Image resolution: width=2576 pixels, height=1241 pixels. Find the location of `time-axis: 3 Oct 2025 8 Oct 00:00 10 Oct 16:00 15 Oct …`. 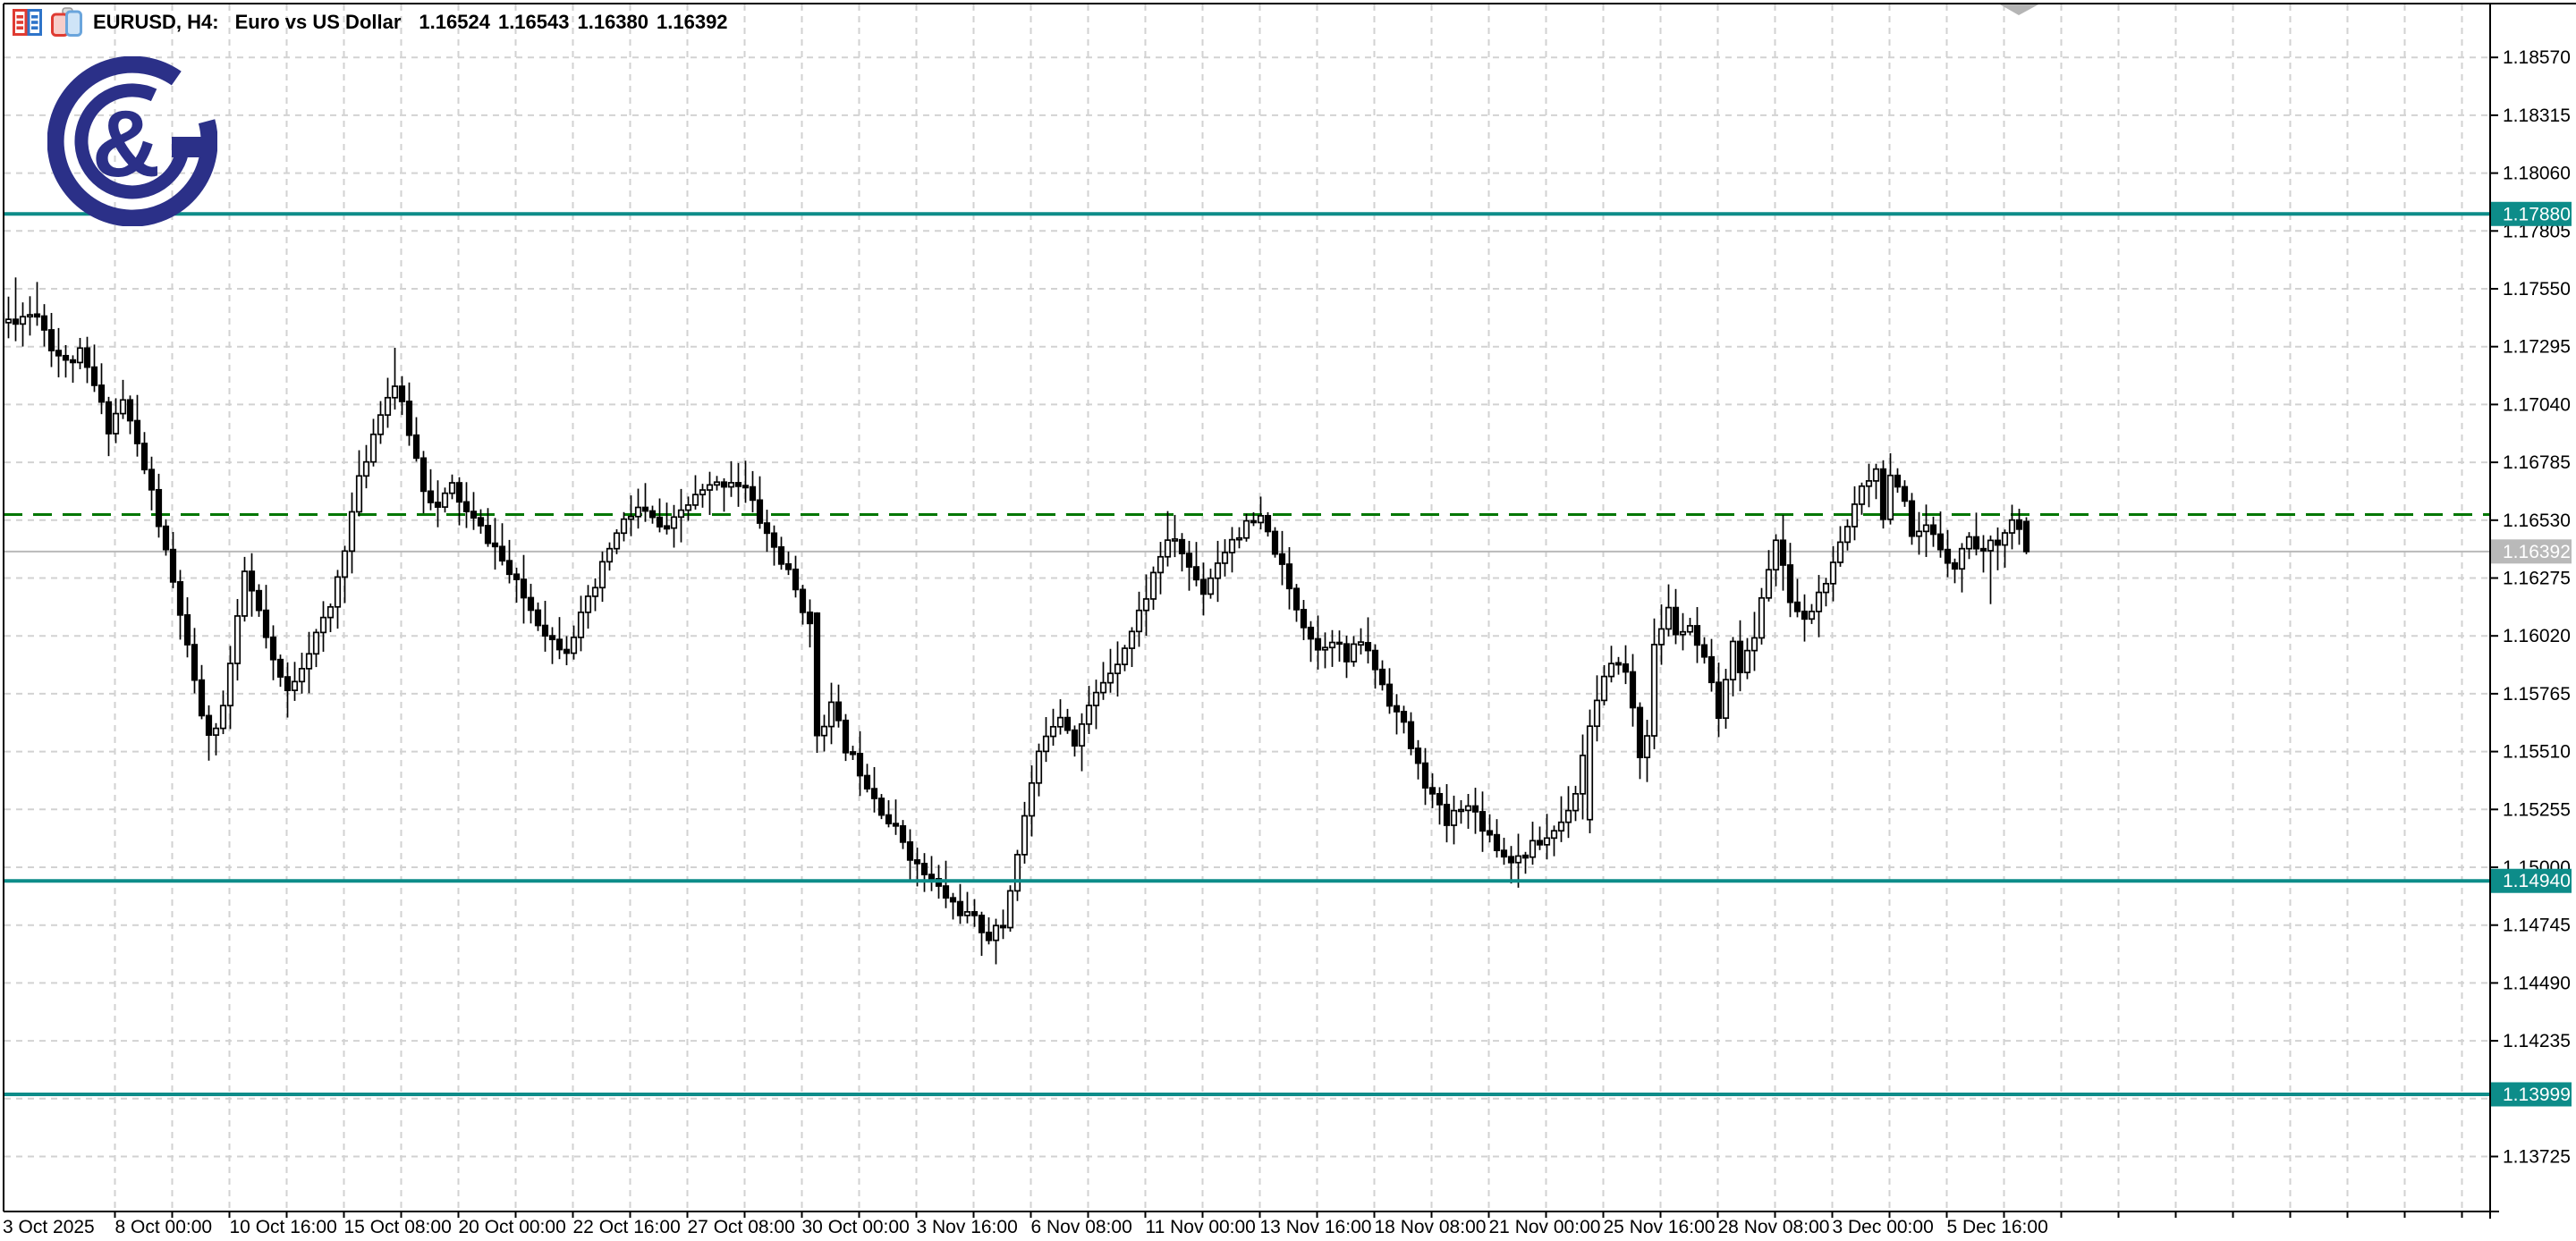

time-axis: 3 Oct 2025 8 Oct 00:00 10 Oct 16:00 15 Oct … is located at coordinates (1233, 1224).